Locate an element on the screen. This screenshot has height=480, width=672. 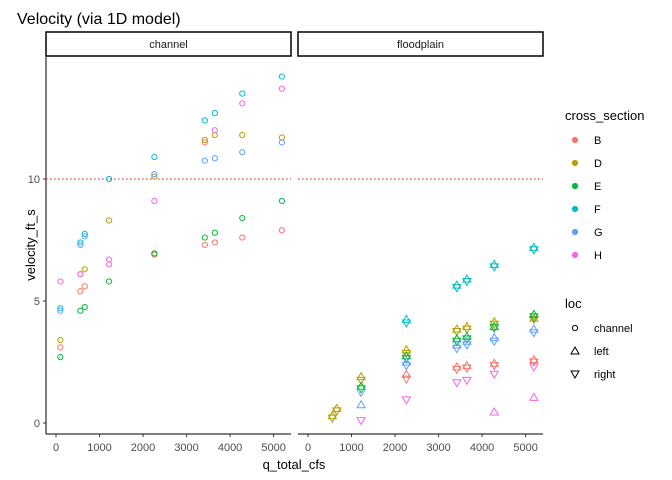
legend-label-shape: right is located at coordinates (604, 375).